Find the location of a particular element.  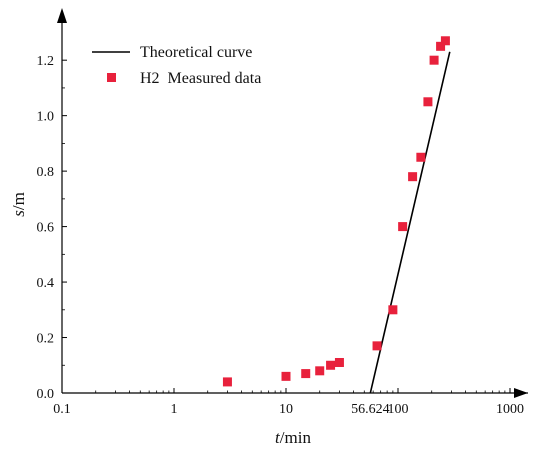

x-axis-arrow is located at coordinates (521, 393).